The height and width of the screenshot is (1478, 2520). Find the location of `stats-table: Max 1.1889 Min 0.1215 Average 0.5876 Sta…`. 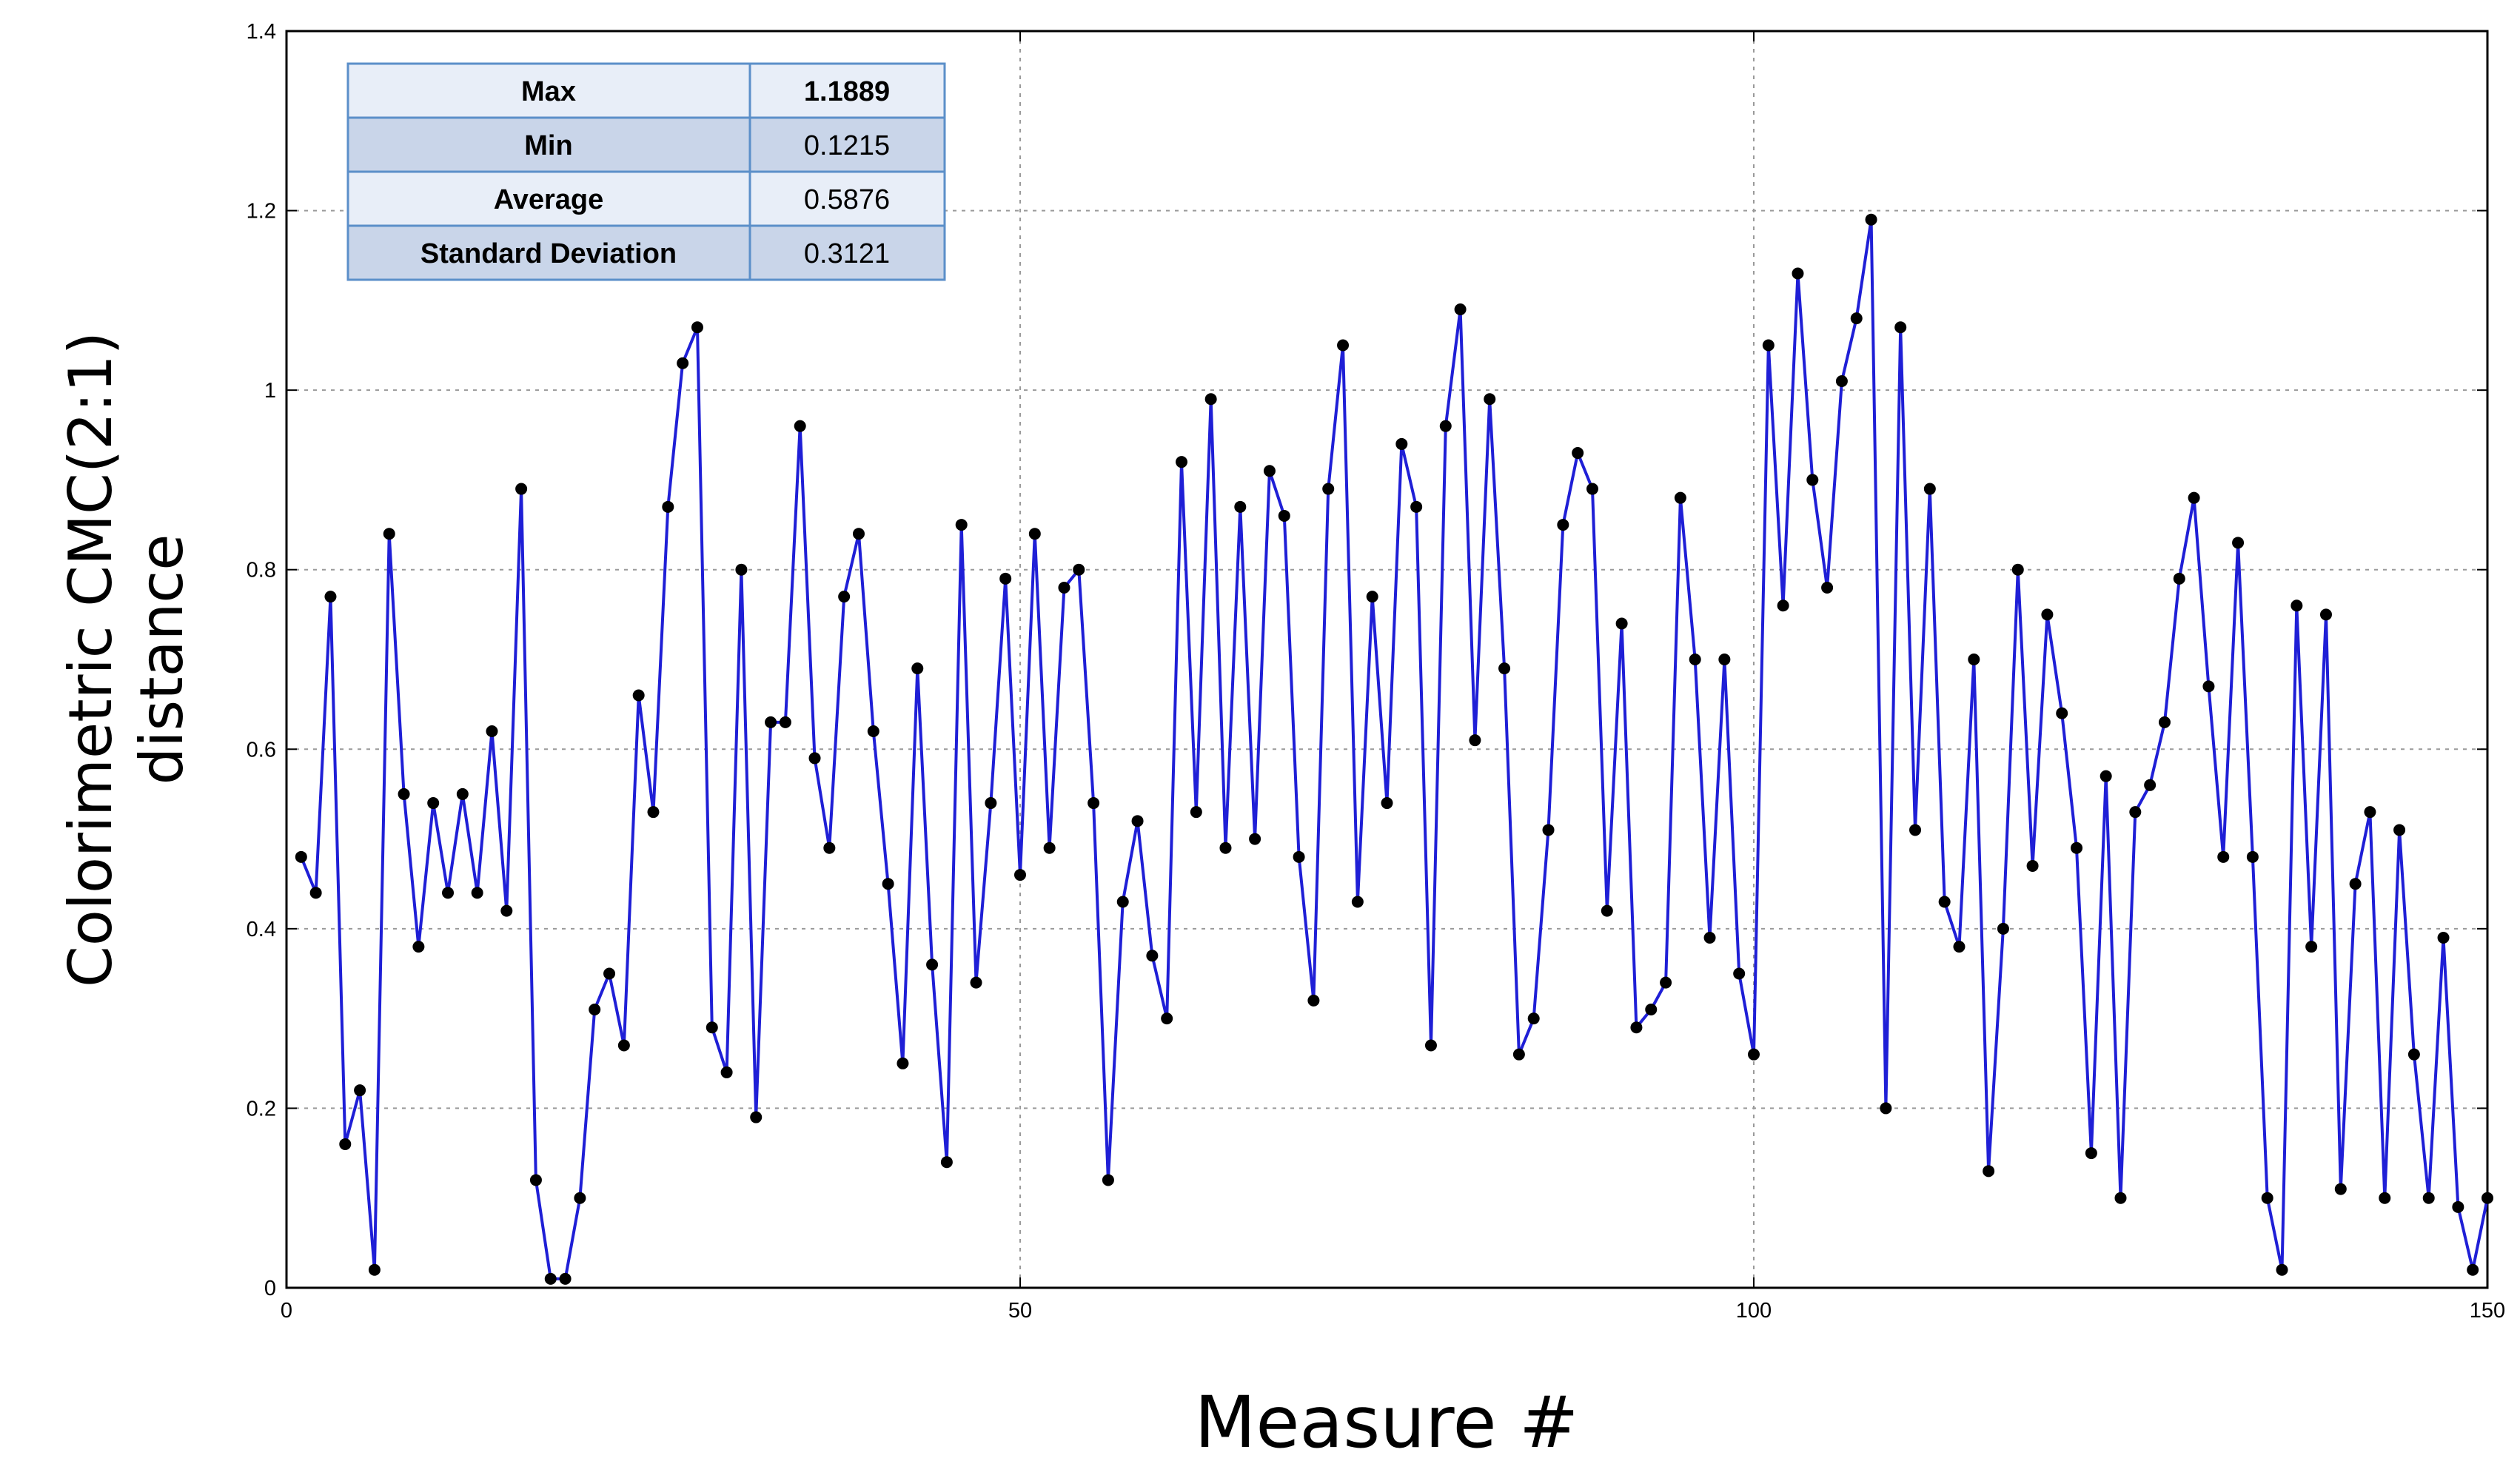

stats-table: Max 1.1889 Min 0.1215 Average 0.5876 Sta… is located at coordinates (646, 171).